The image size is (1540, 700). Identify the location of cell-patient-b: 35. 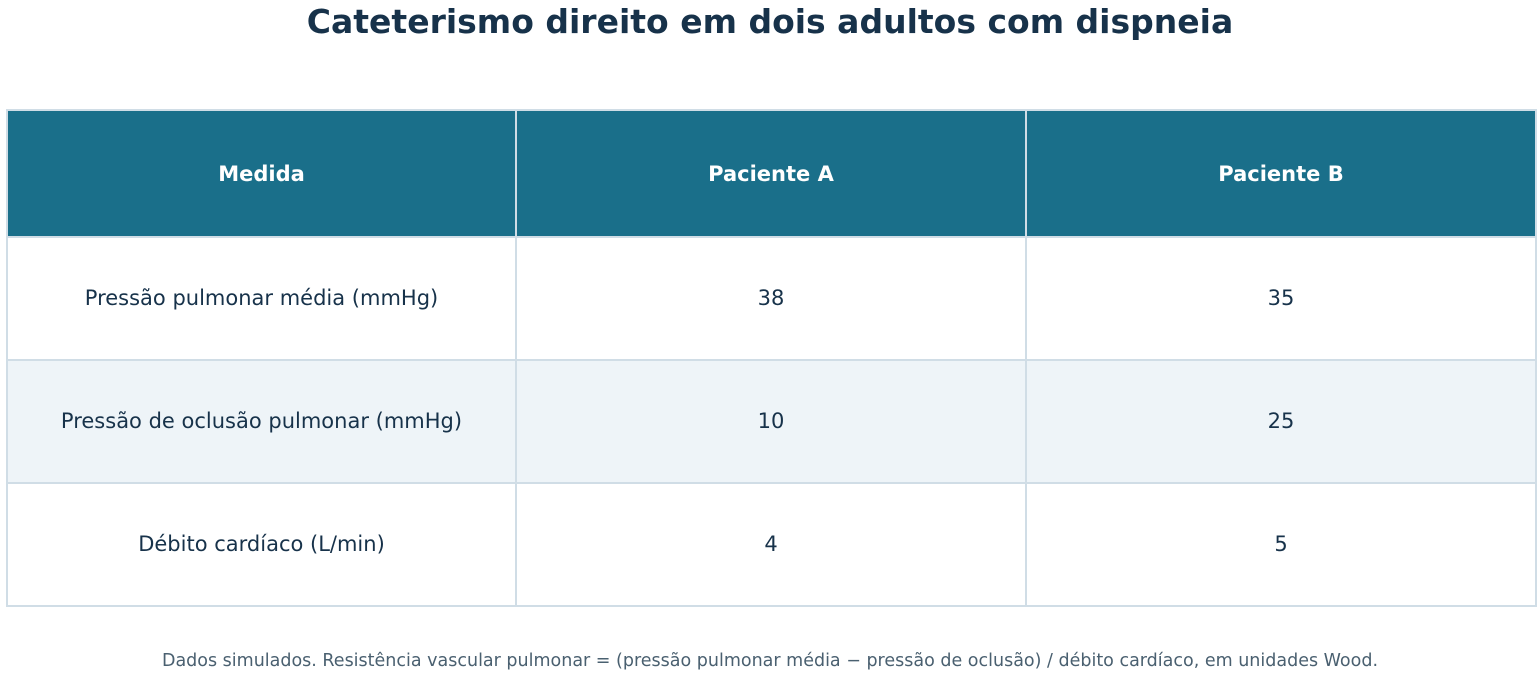
(1281, 298).